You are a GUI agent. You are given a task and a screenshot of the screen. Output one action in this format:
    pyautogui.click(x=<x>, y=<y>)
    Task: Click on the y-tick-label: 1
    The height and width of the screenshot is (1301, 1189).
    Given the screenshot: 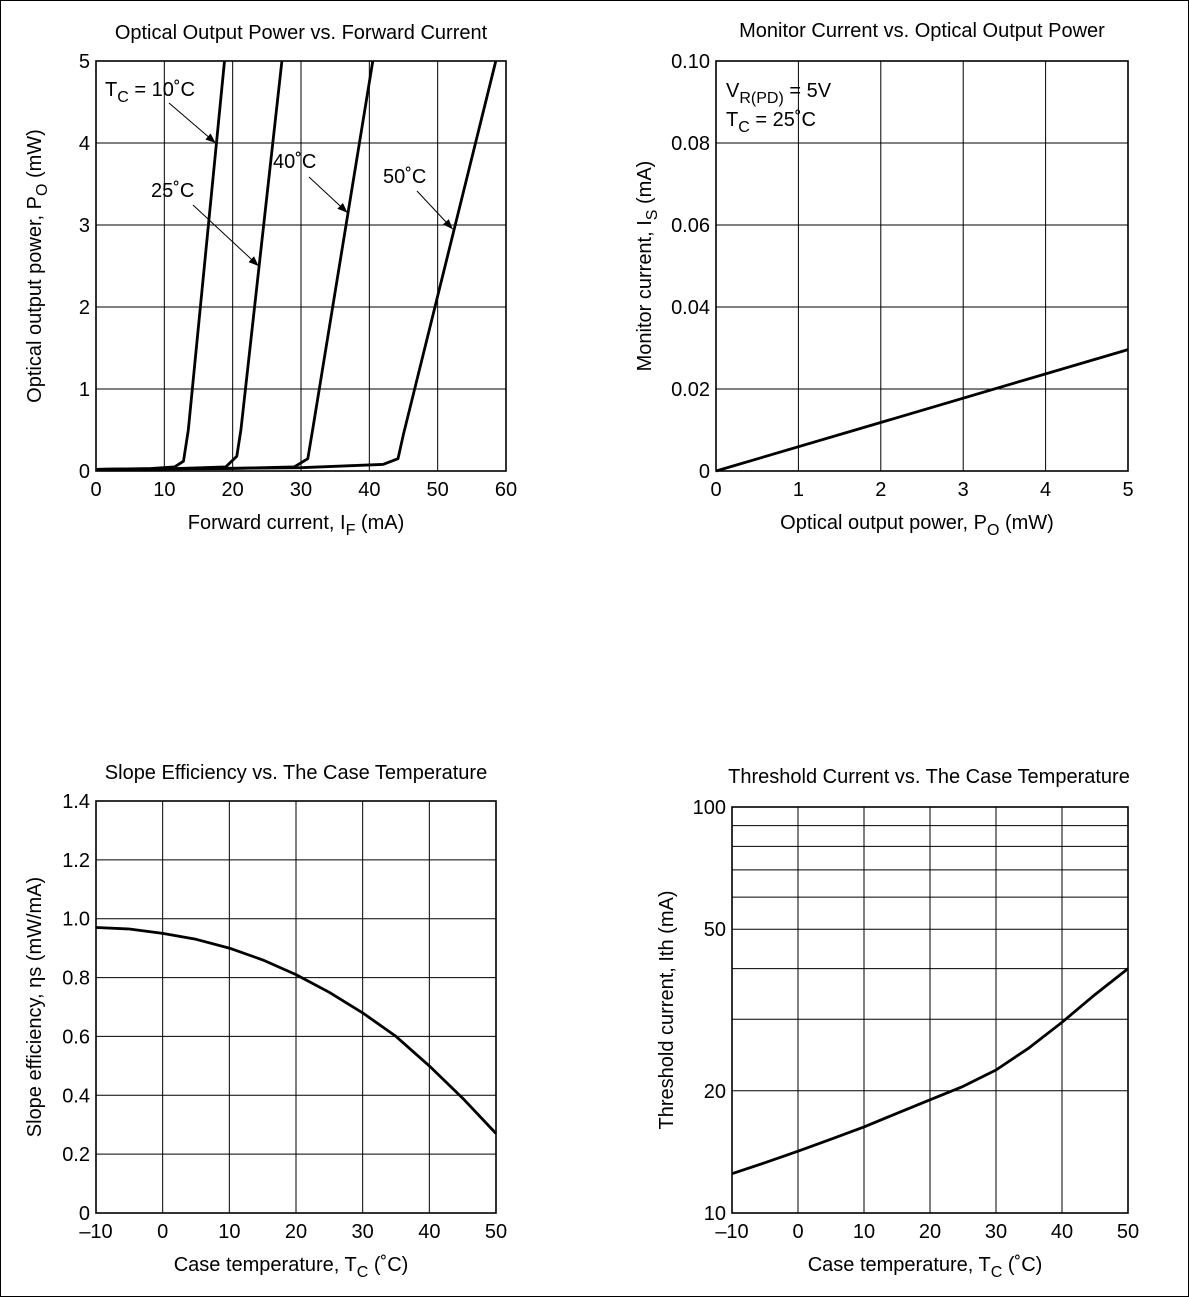 What is the action you would take?
    pyautogui.click(x=84, y=390)
    